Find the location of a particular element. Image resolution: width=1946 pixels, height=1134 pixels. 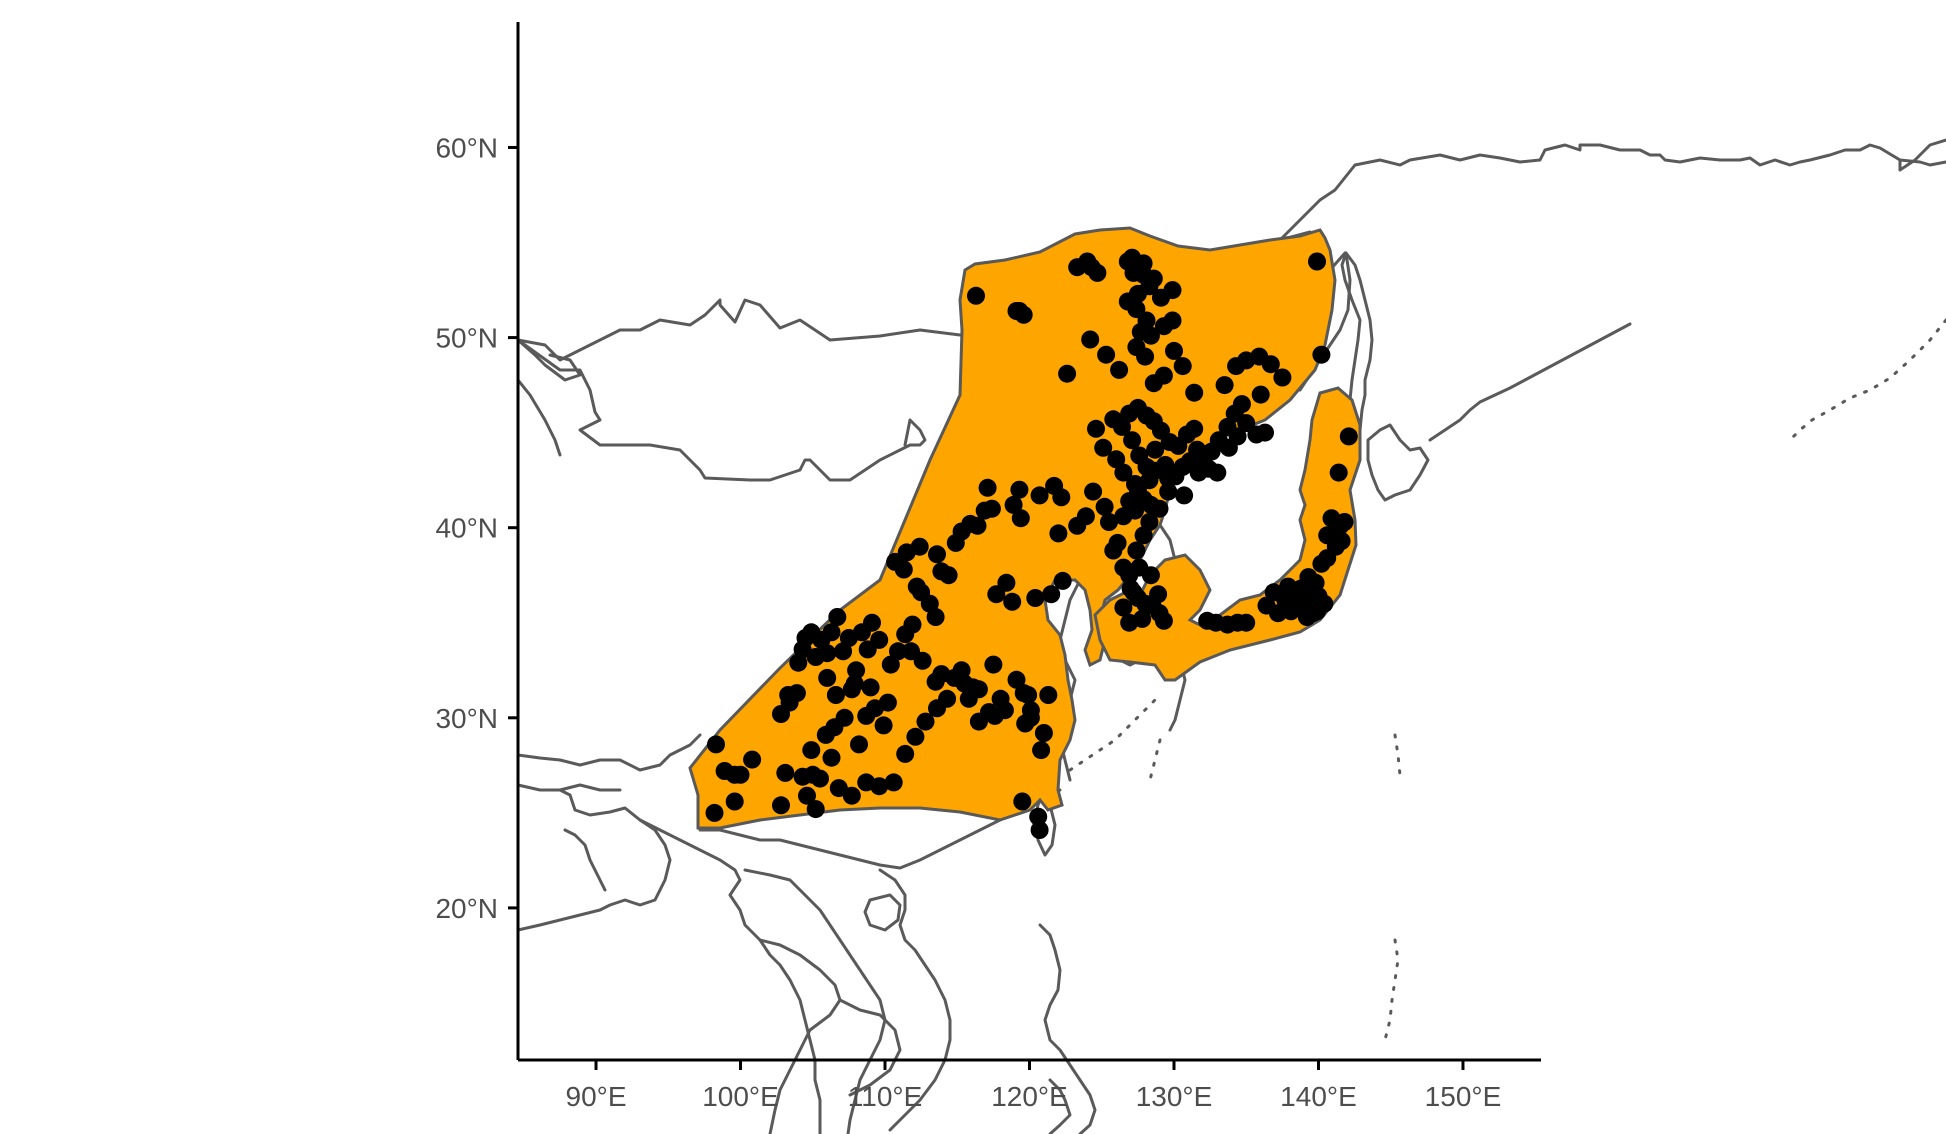

okhotsk-coast is located at coordinates (1922, 155).